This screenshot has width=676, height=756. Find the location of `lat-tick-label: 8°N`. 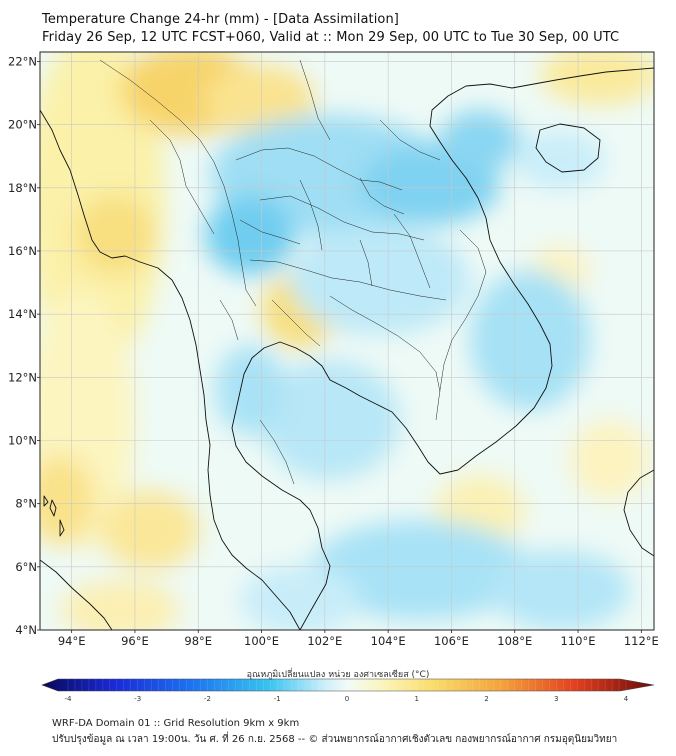

lat-tick-label: 8°N is located at coordinates (26, 504).